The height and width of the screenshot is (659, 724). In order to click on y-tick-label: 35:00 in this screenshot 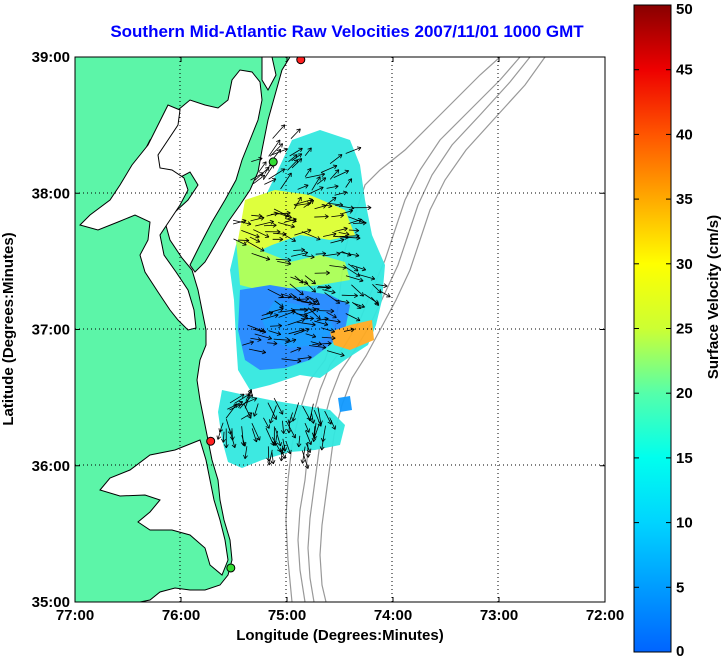, I will do `click(51, 602)`.